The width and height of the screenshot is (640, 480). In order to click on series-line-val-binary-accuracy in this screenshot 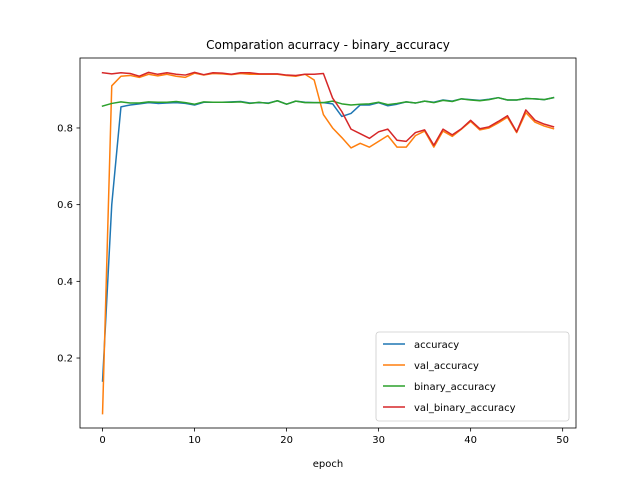, I will do `click(328, 108)`.